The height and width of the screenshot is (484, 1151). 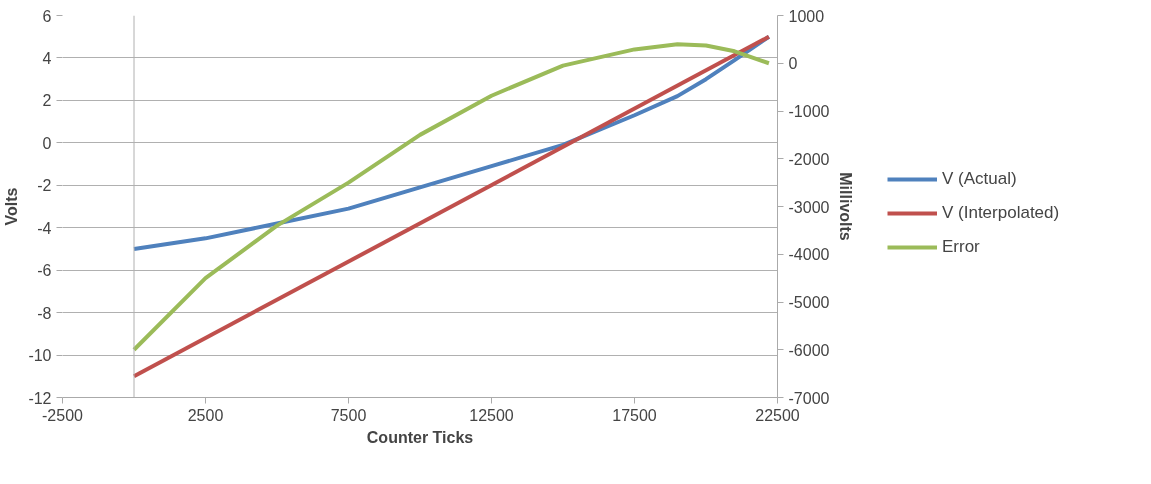 I want to click on y2-tick-label: -1000, so click(x=809, y=111).